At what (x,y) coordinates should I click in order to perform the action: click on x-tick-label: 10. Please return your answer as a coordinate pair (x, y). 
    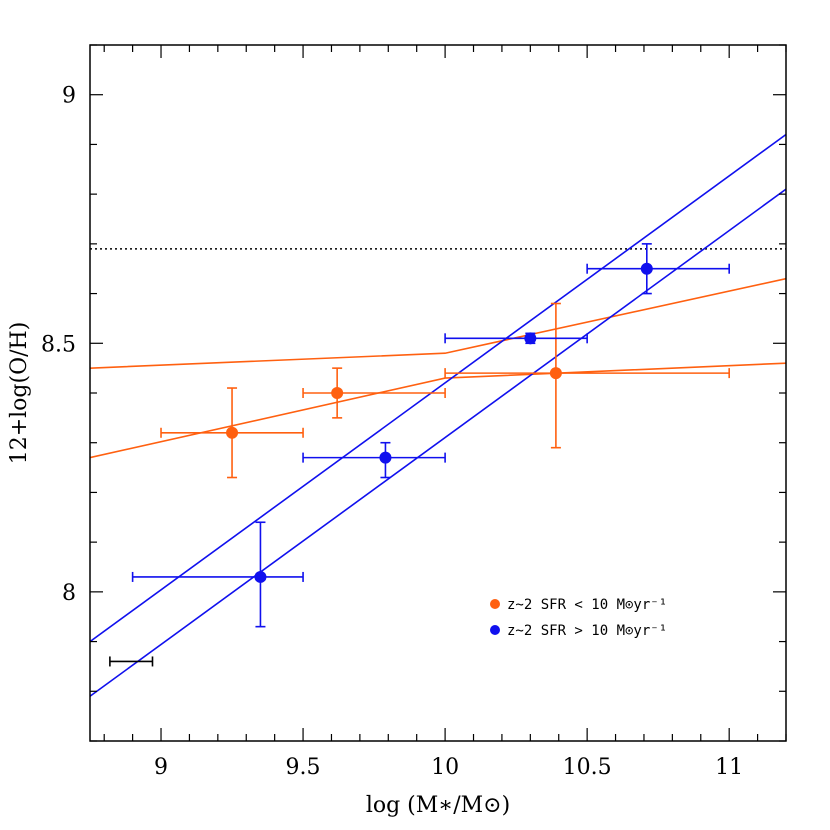
    Looking at the image, I should click on (445, 767).